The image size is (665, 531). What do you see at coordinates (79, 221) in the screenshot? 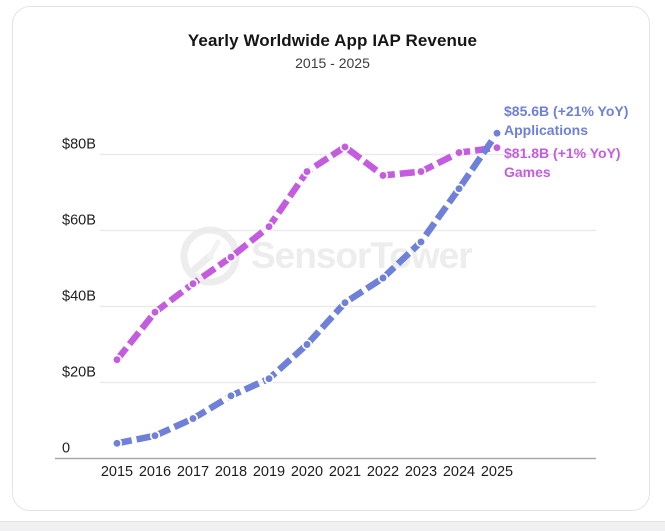
I see `svg-text: $60B` at bounding box center [79, 221].